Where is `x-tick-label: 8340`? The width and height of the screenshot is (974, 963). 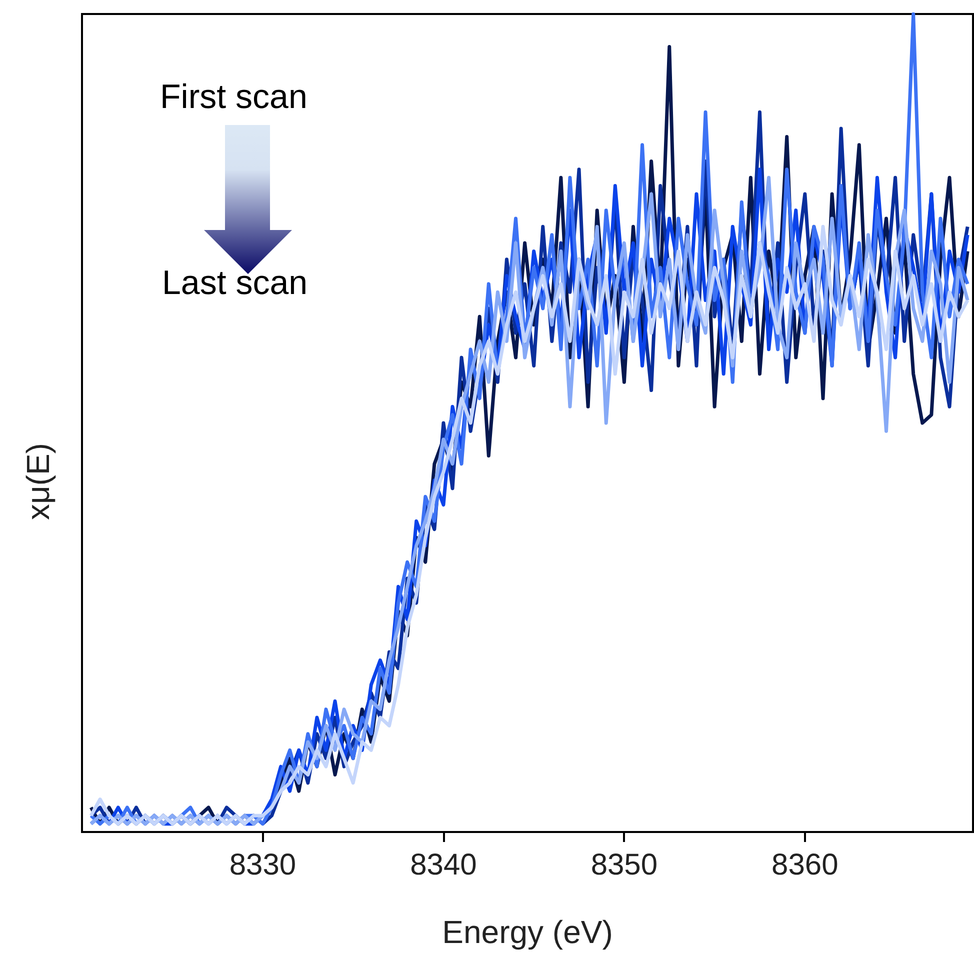 x-tick-label: 8340 is located at coordinates (443, 865).